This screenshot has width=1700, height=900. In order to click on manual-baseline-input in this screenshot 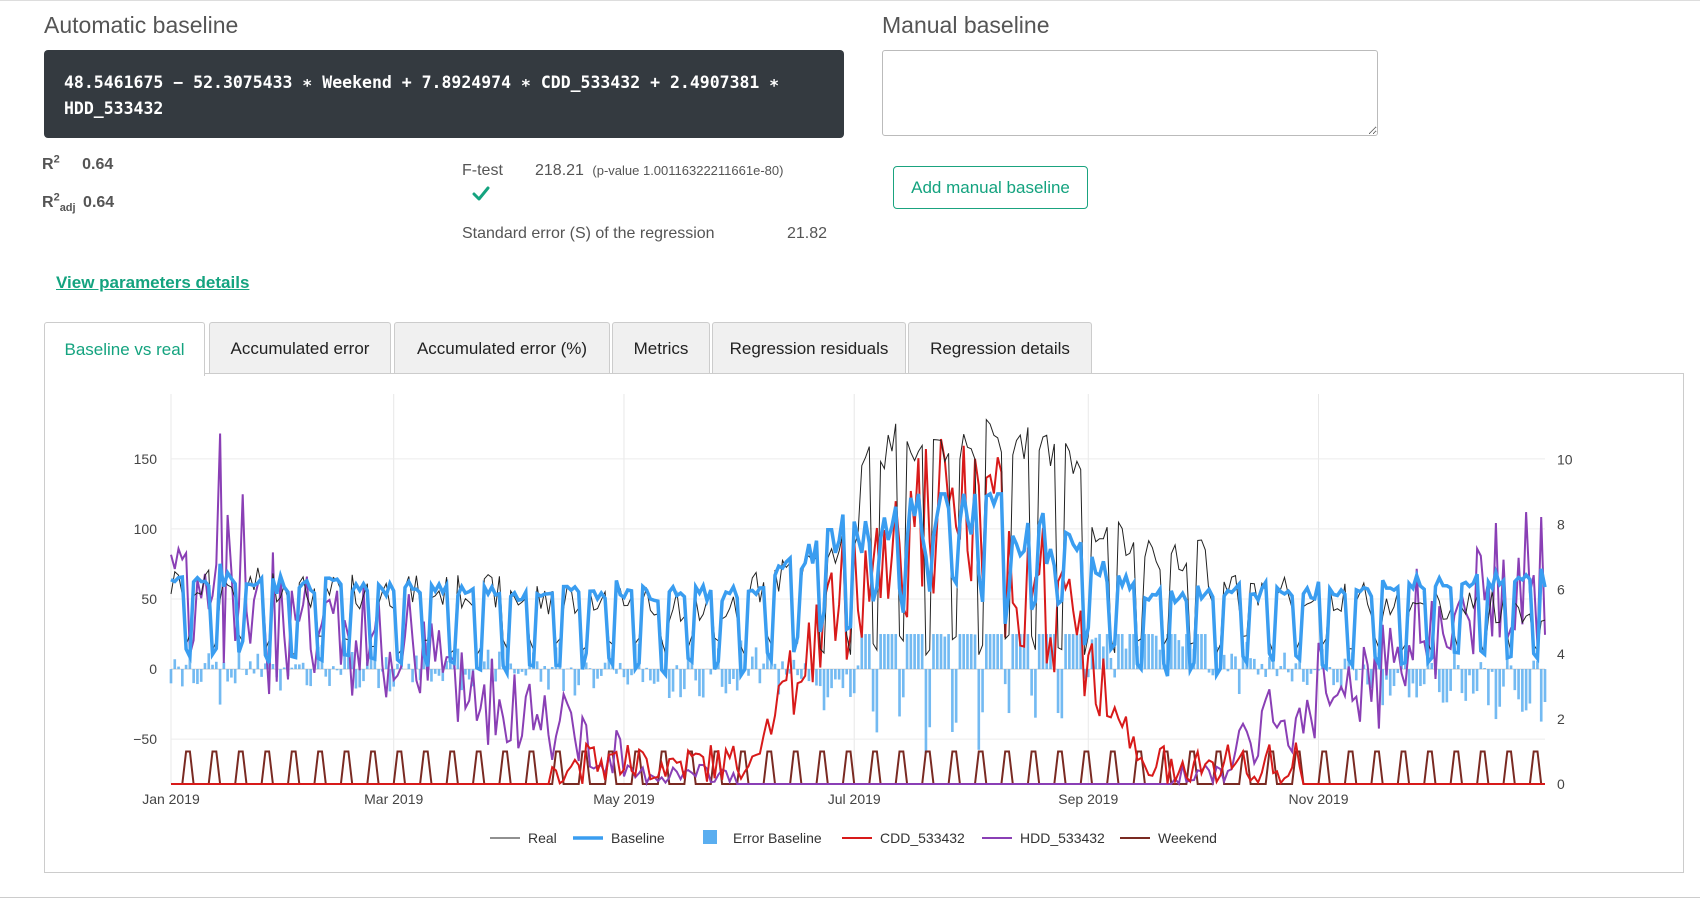, I will do `click(1130, 93)`.